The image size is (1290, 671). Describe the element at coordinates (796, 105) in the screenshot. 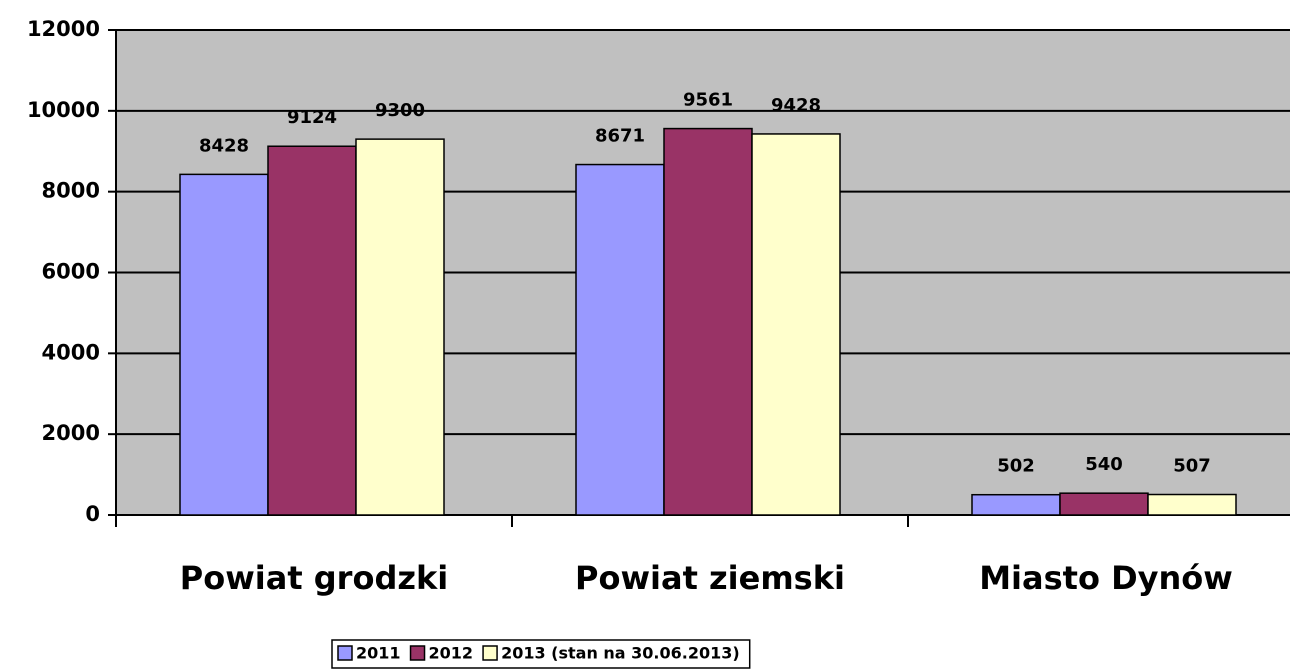

I see `data-label: 9428` at that location.